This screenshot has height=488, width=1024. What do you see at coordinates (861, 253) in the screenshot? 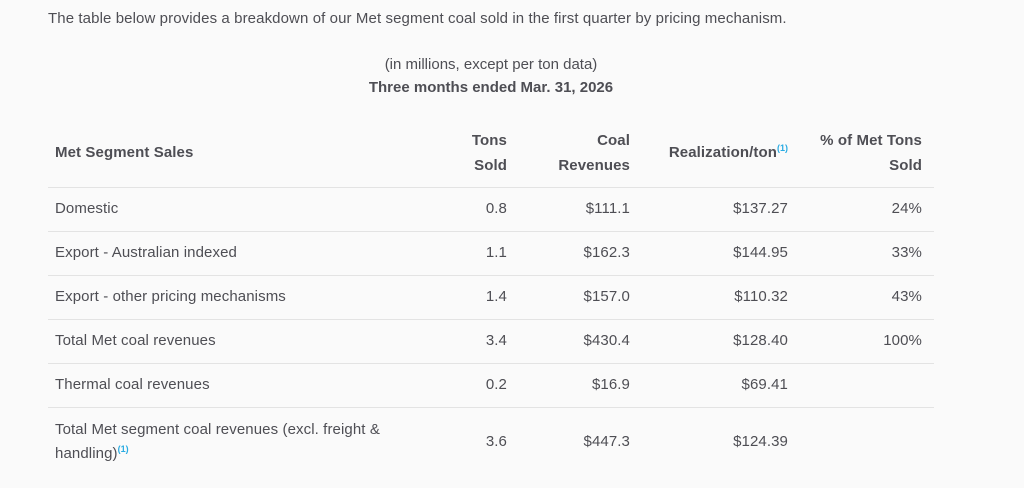
I see `cell-pct: 33%` at bounding box center [861, 253].